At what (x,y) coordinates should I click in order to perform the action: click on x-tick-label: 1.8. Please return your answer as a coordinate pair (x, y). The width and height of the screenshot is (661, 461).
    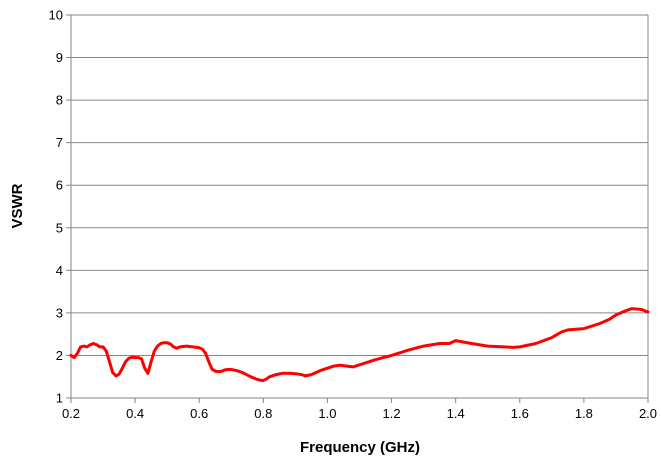
    Looking at the image, I should click on (584, 413).